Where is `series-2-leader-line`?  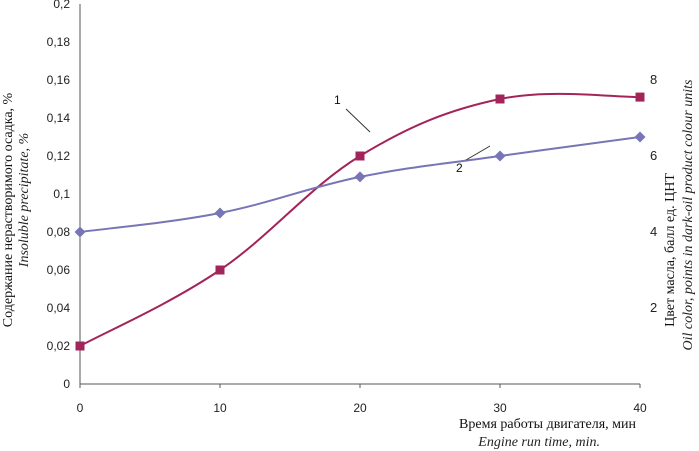 series-2-leader-line is located at coordinates (478, 153).